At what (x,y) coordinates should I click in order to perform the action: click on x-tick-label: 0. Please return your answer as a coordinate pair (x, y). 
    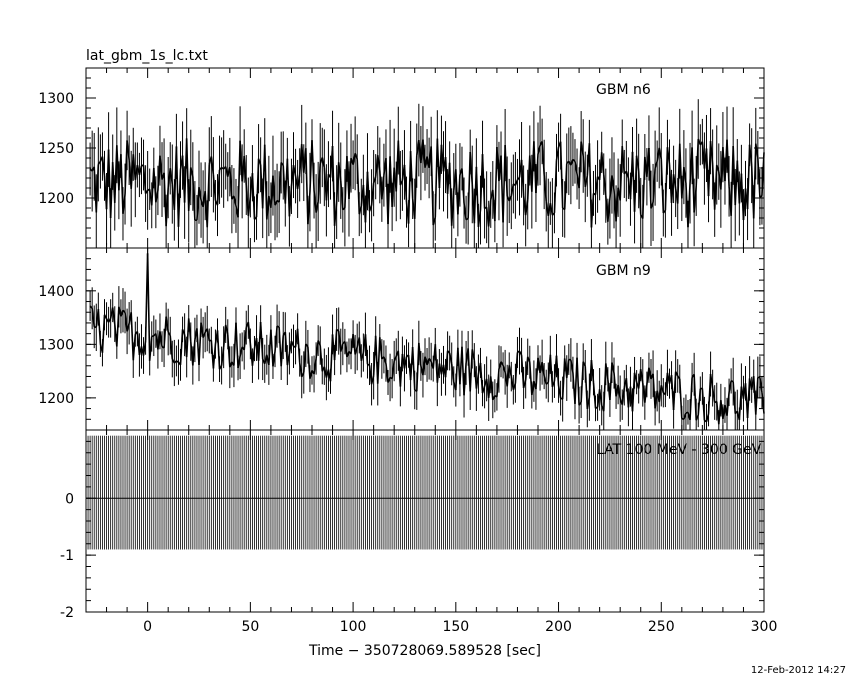
    Looking at the image, I should click on (147, 627).